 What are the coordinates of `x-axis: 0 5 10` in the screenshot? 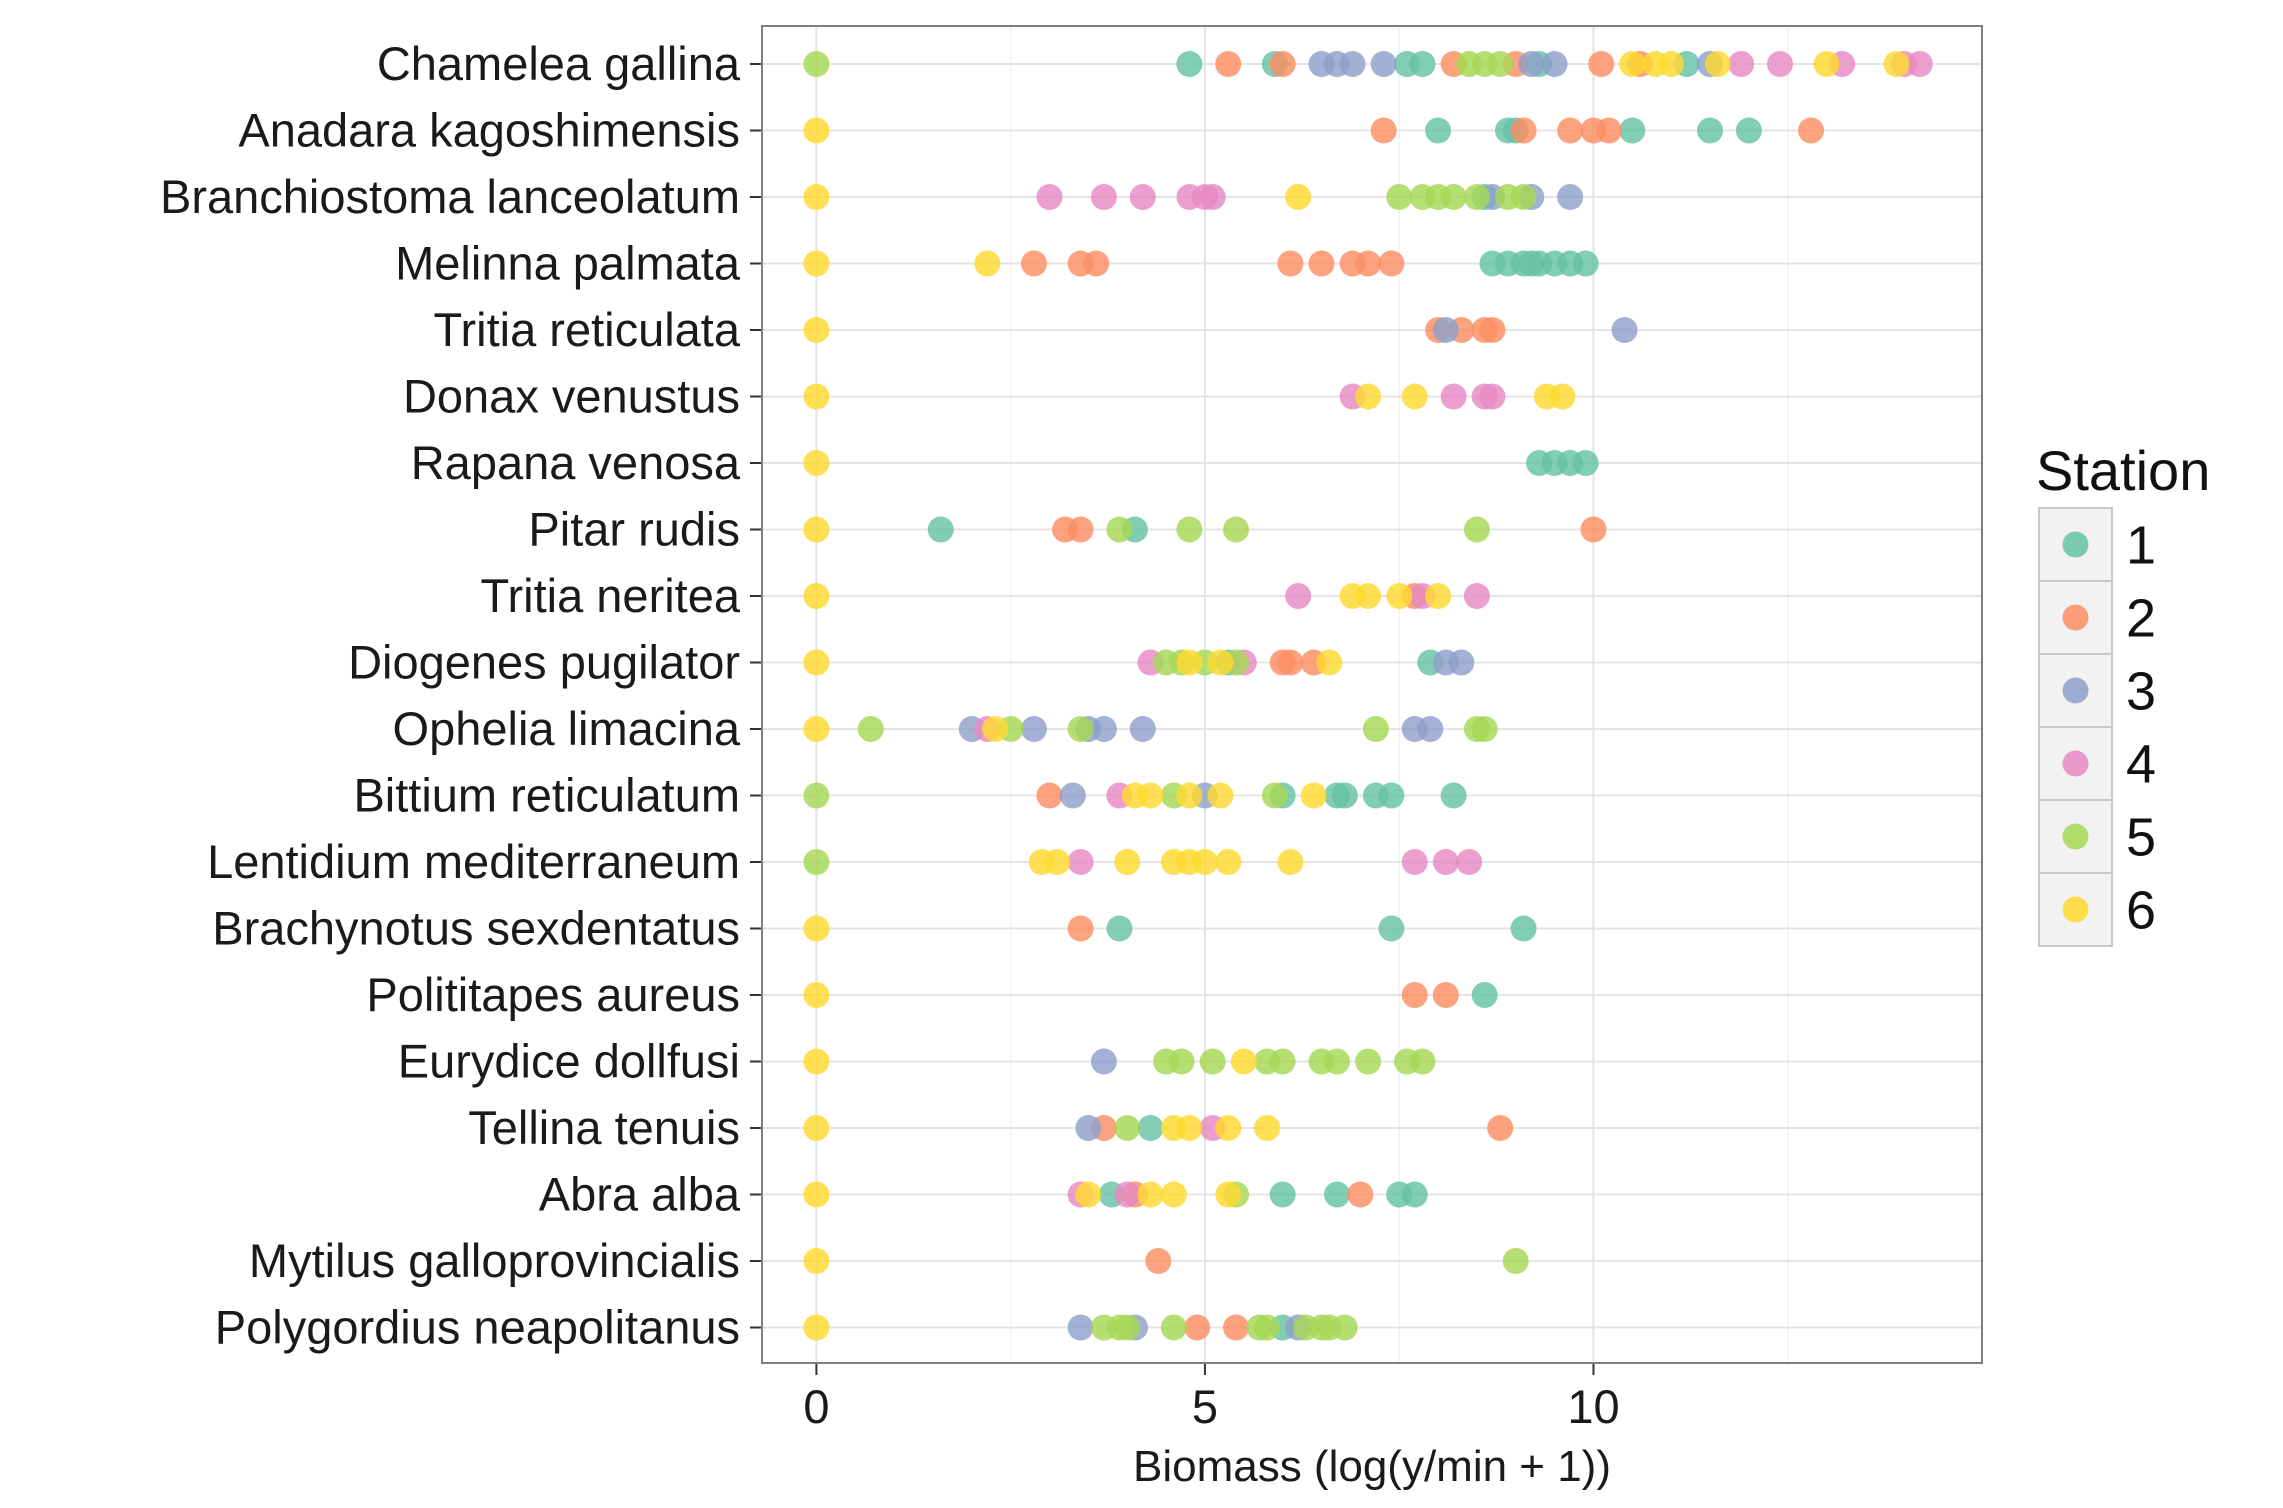 It's located at (1211, 1398).